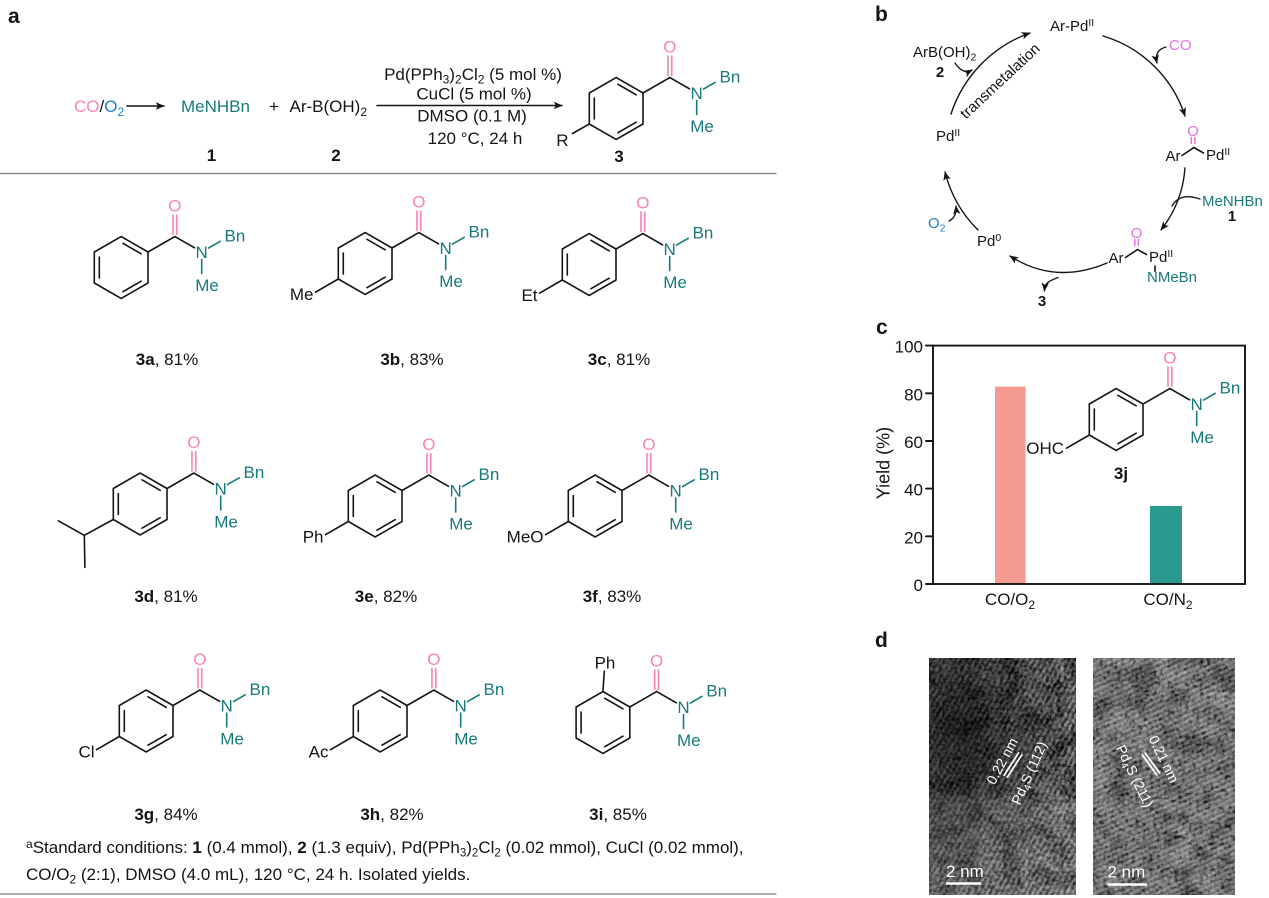  Describe the element at coordinates (1172, 277) in the screenshot. I see `svg-text: NMeBn` at that location.